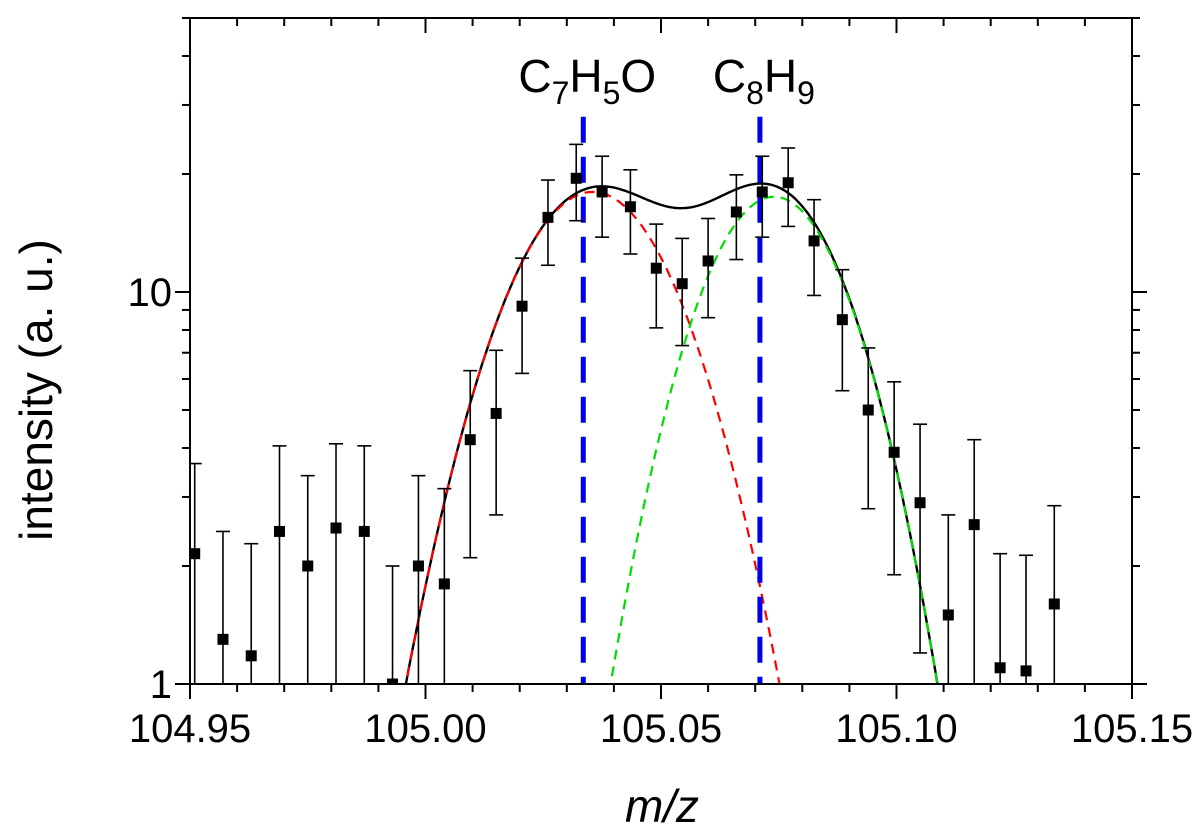 The height and width of the screenshot is (840, 1200). Describe the element at coordinates (806, 93) in the screenshot. I see `formula-subscript: 9` at that location.